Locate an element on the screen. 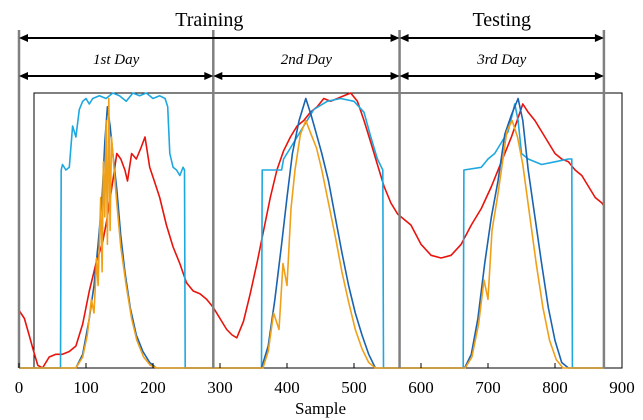  x-tick-label: 900 is located at coordinates (622, 387).